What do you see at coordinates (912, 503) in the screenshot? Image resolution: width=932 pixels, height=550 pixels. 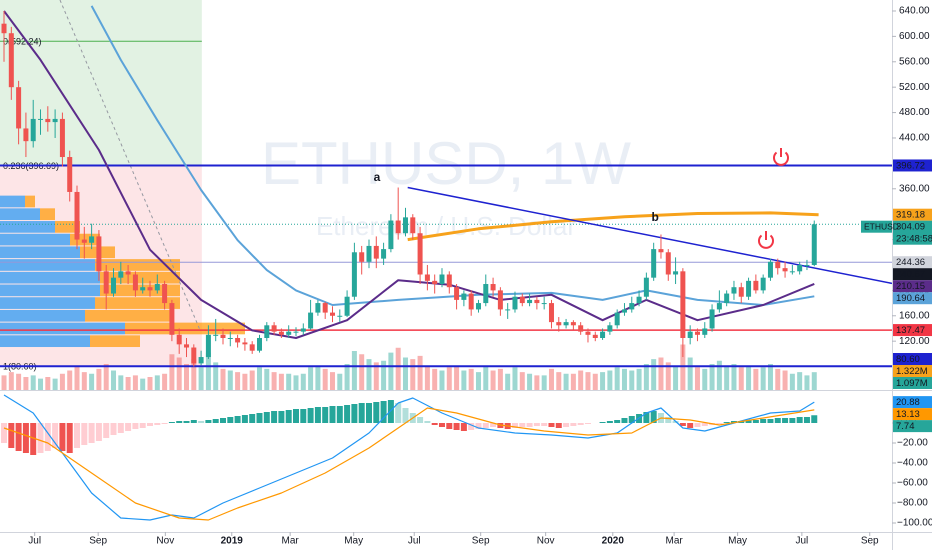 I see `y-tick-label: −80.00` at bounding box center [912, 503].